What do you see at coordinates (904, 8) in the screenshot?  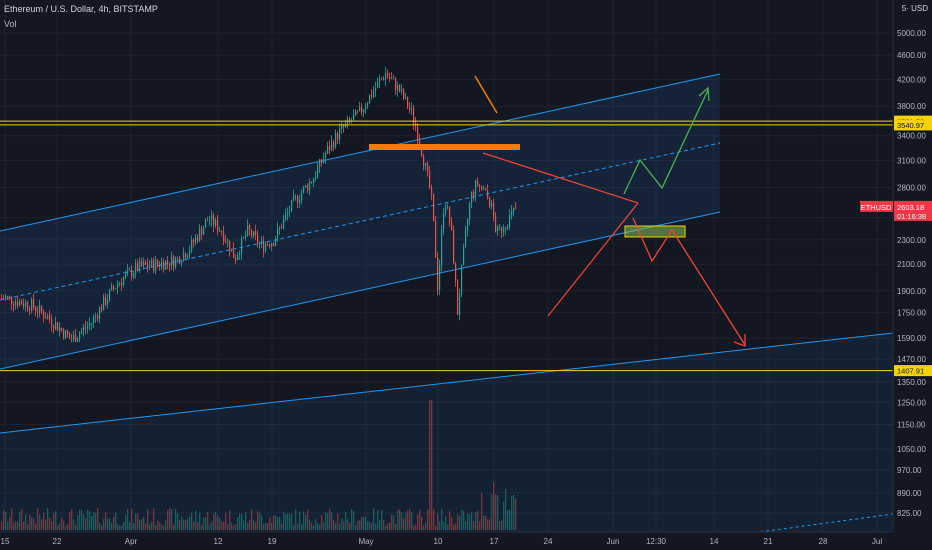 I see `scale-toggle: 5` at bounding box center [904, 8].